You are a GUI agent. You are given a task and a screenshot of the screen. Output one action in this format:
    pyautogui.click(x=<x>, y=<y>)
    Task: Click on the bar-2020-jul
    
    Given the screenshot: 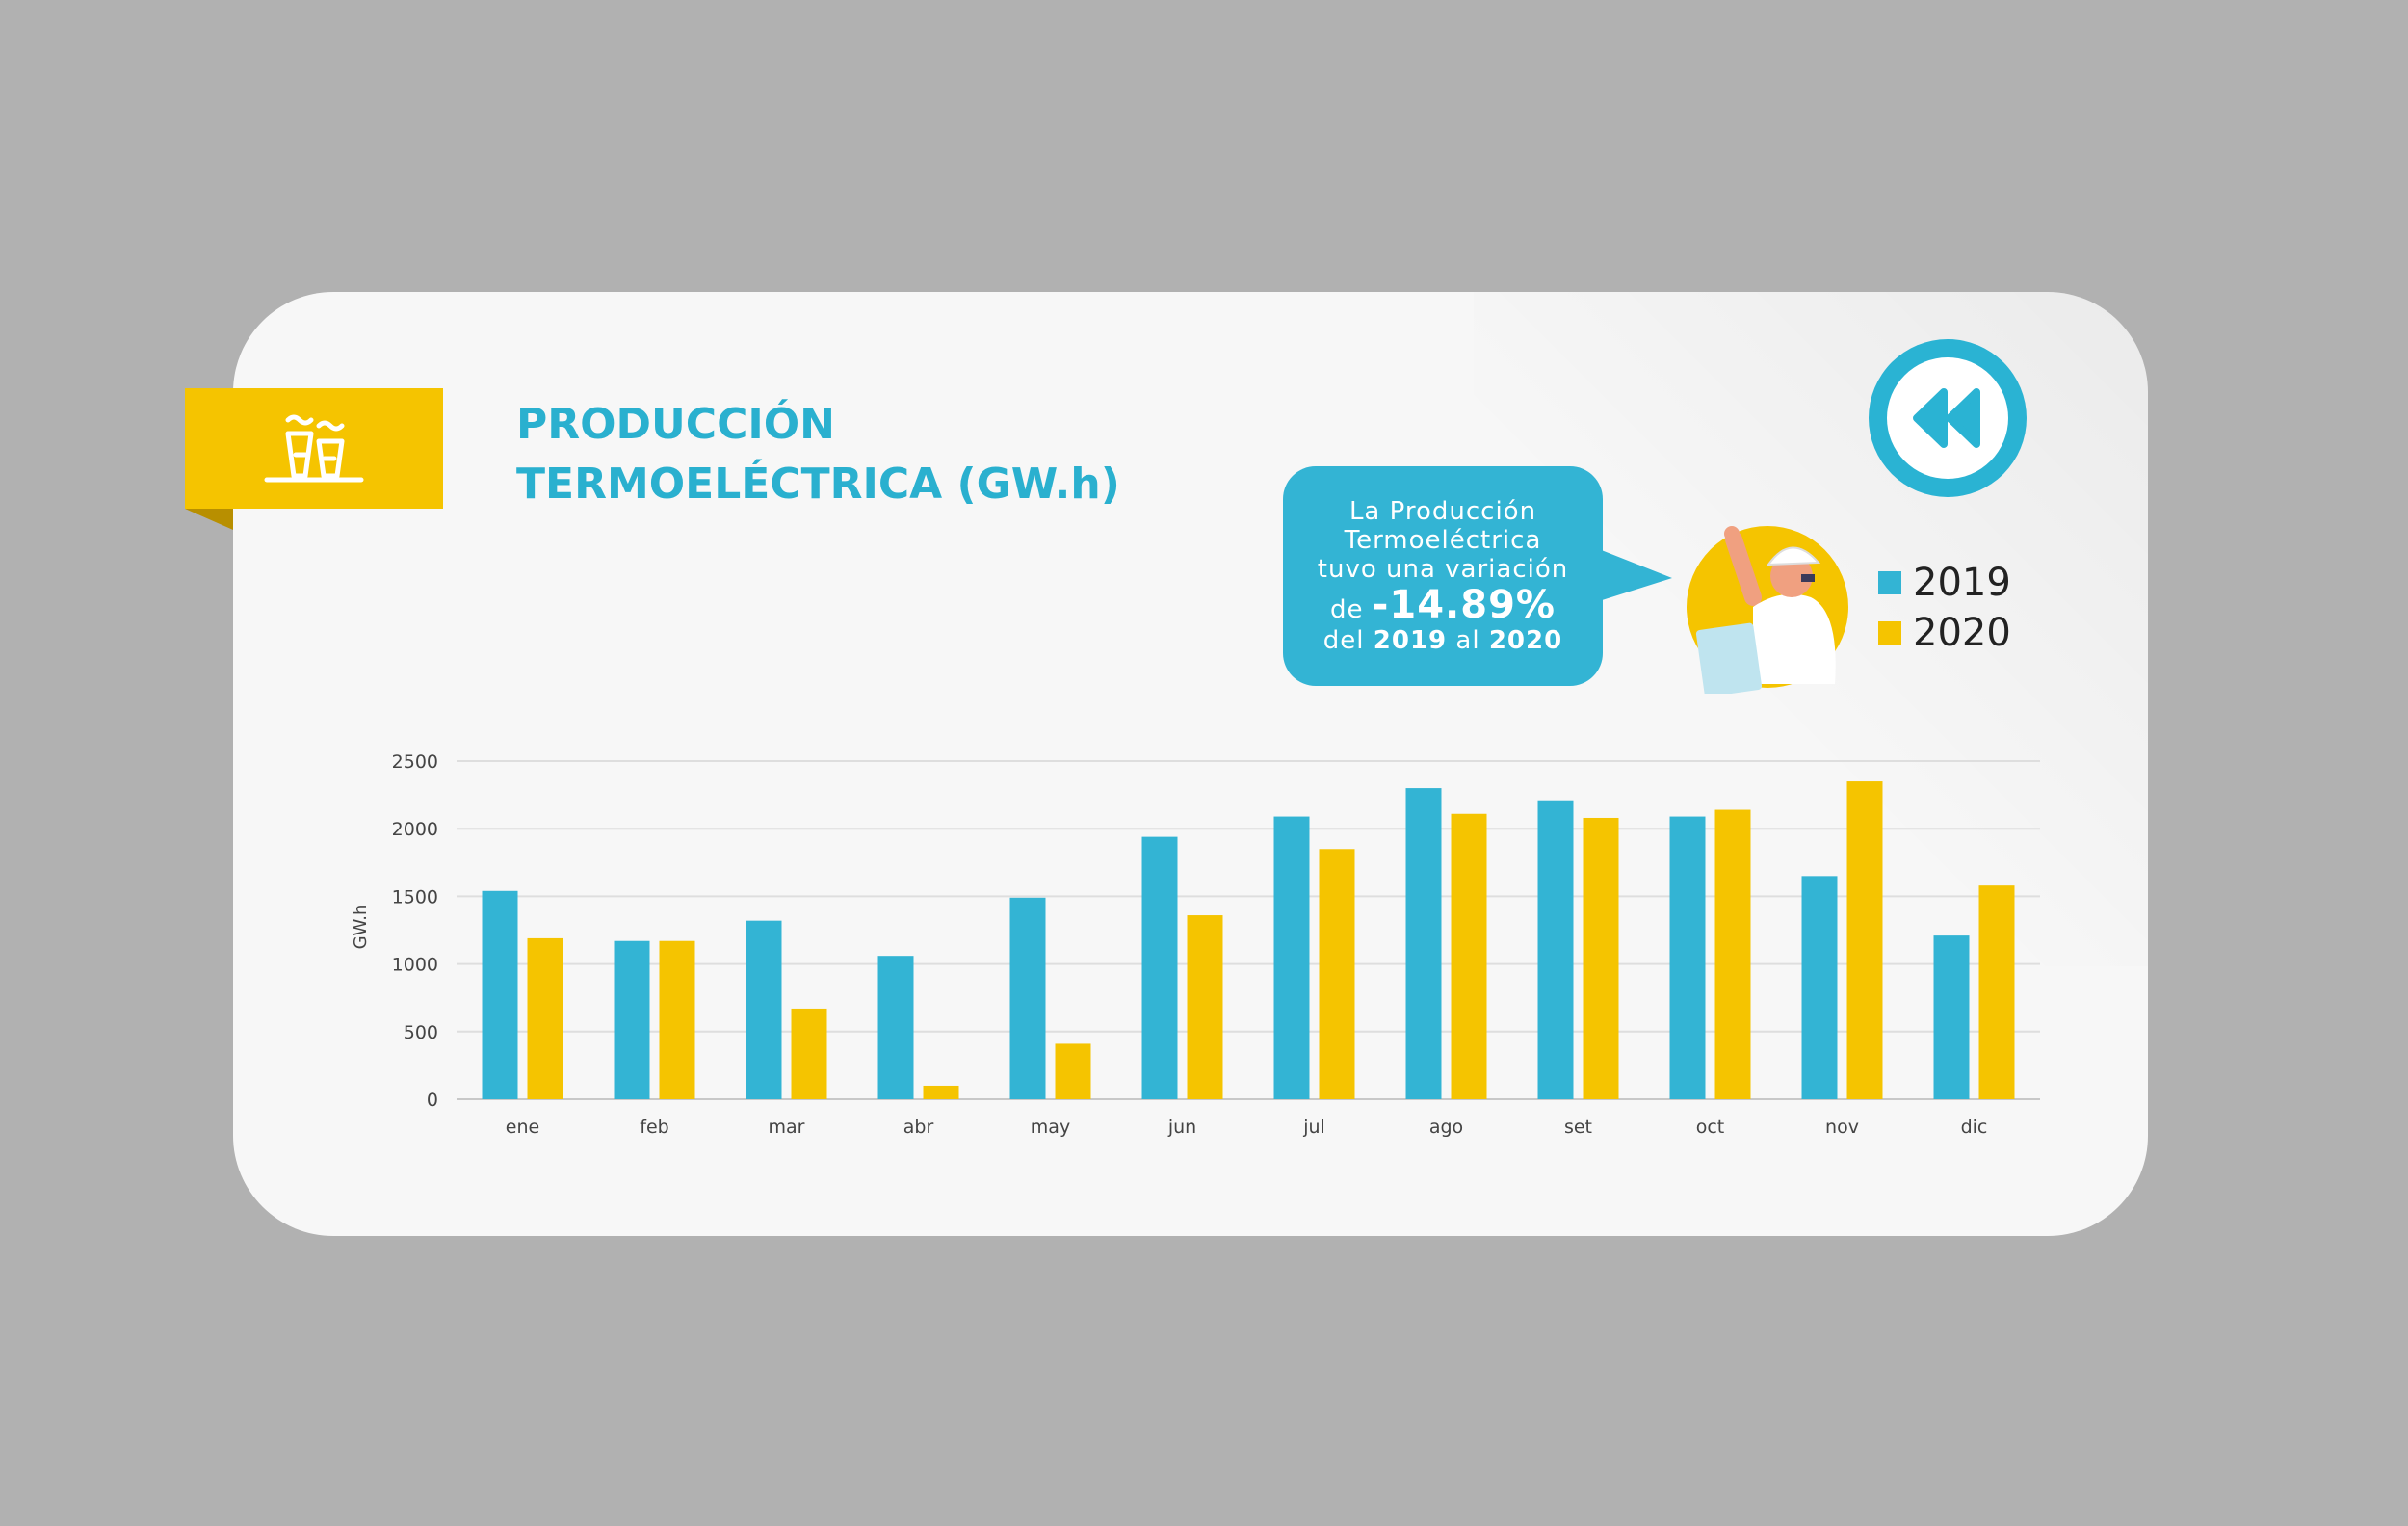 What is the action you would take?
    pyautogui.click(x=1337, y=974)
    